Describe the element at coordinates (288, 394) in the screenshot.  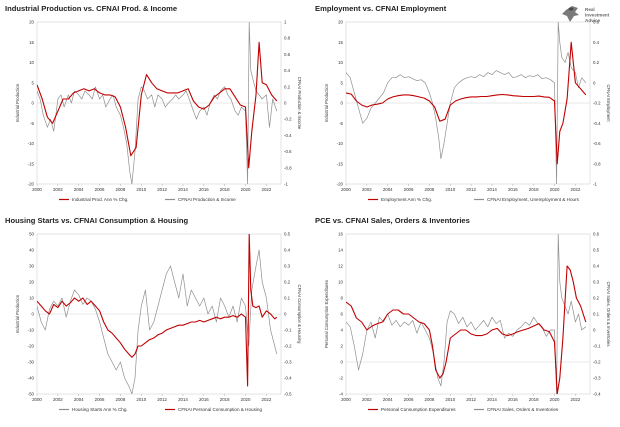
I see `y-right-tick-label: -0.5` at that location.